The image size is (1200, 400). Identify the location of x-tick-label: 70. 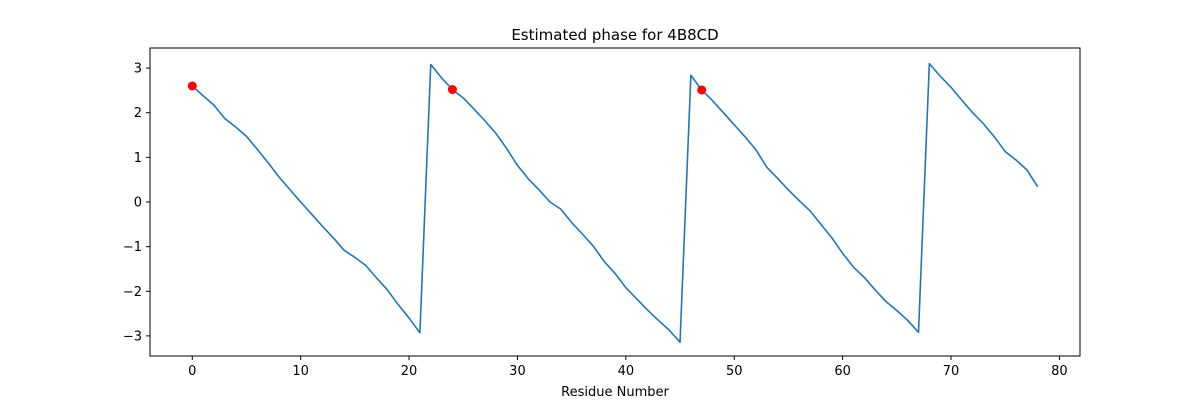
(951, 371).